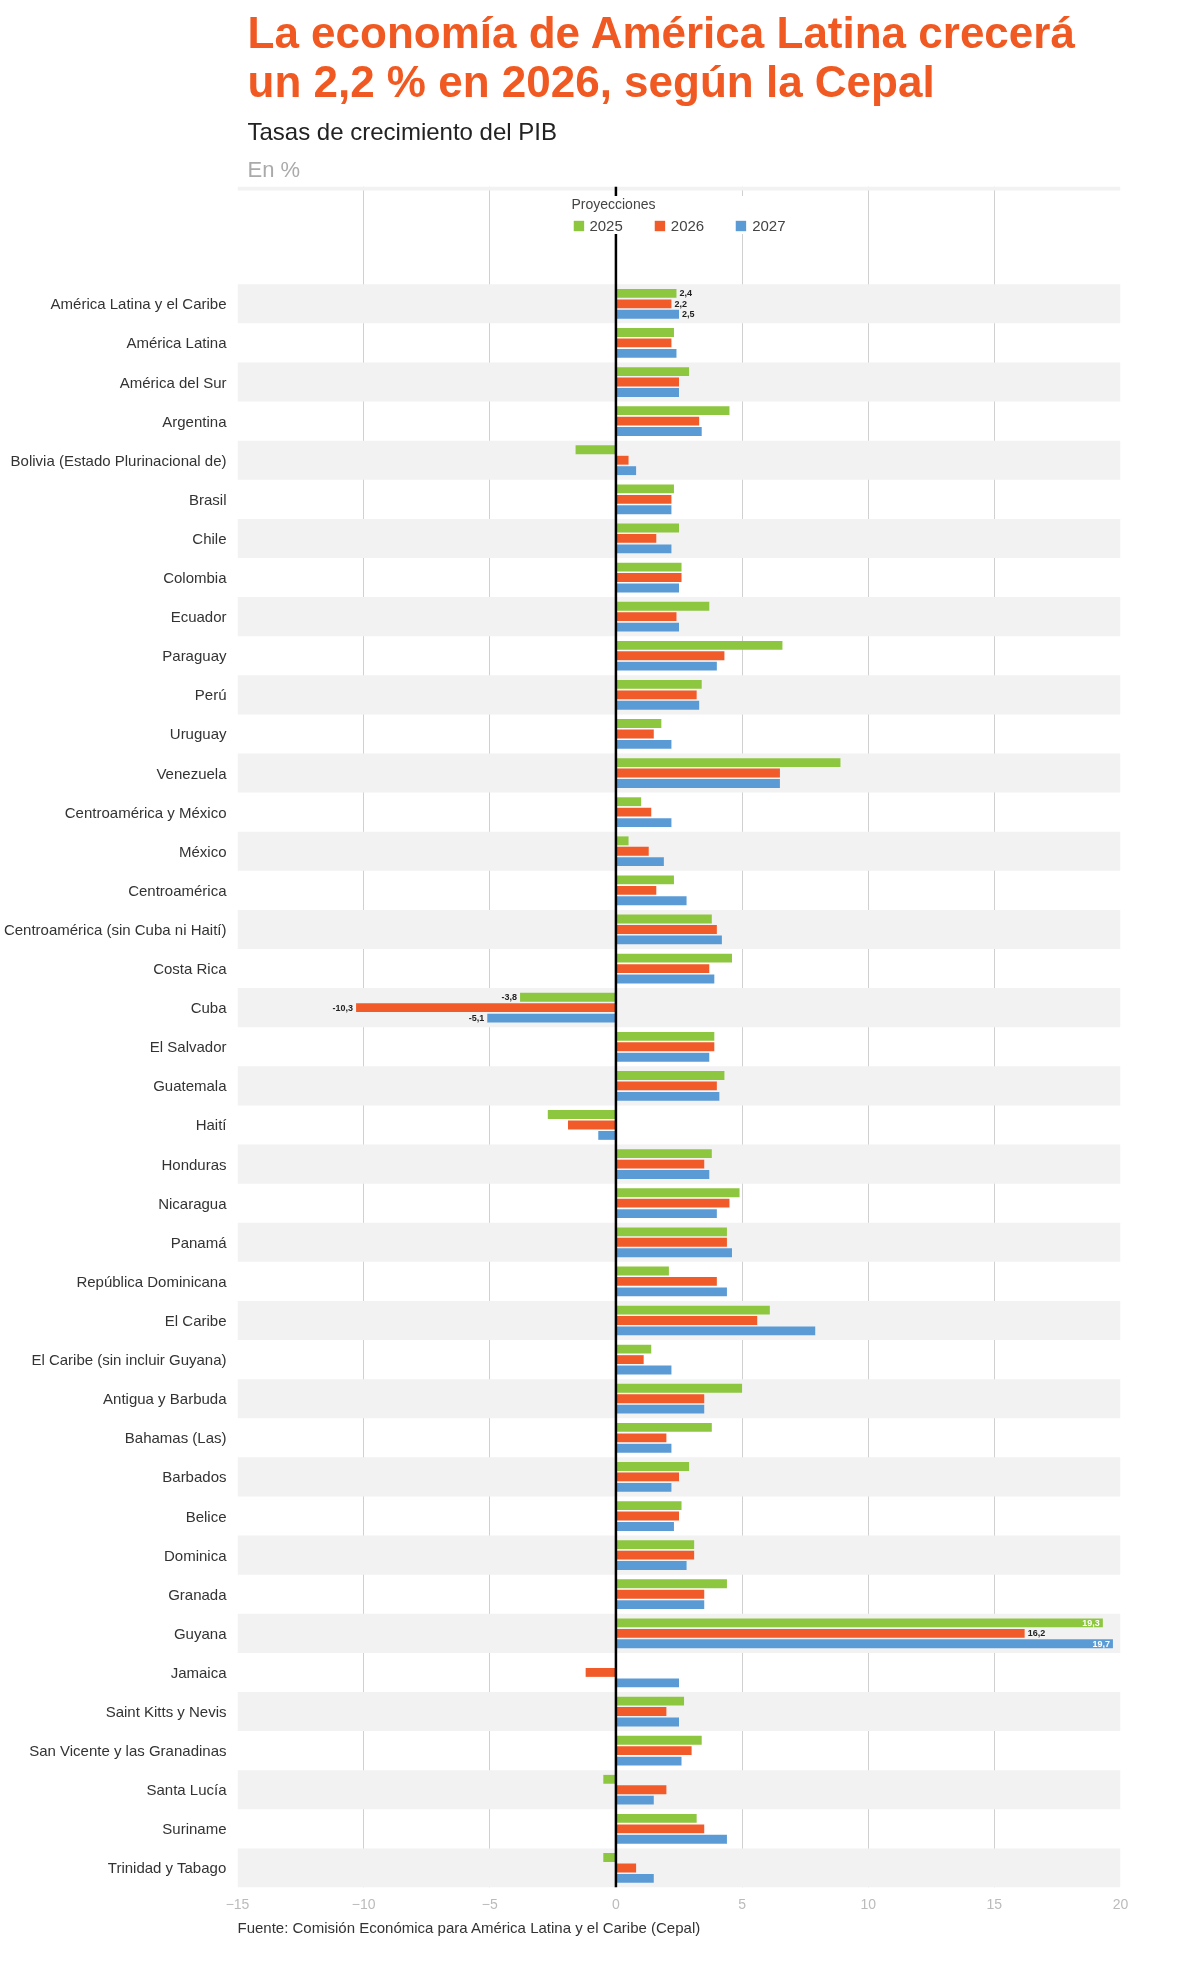 This screenshot has height=1965, width=1200. Describe the element at coordinates (194, 1829) in the screenshot. I see `y-tick-label: Suriname` at that location.